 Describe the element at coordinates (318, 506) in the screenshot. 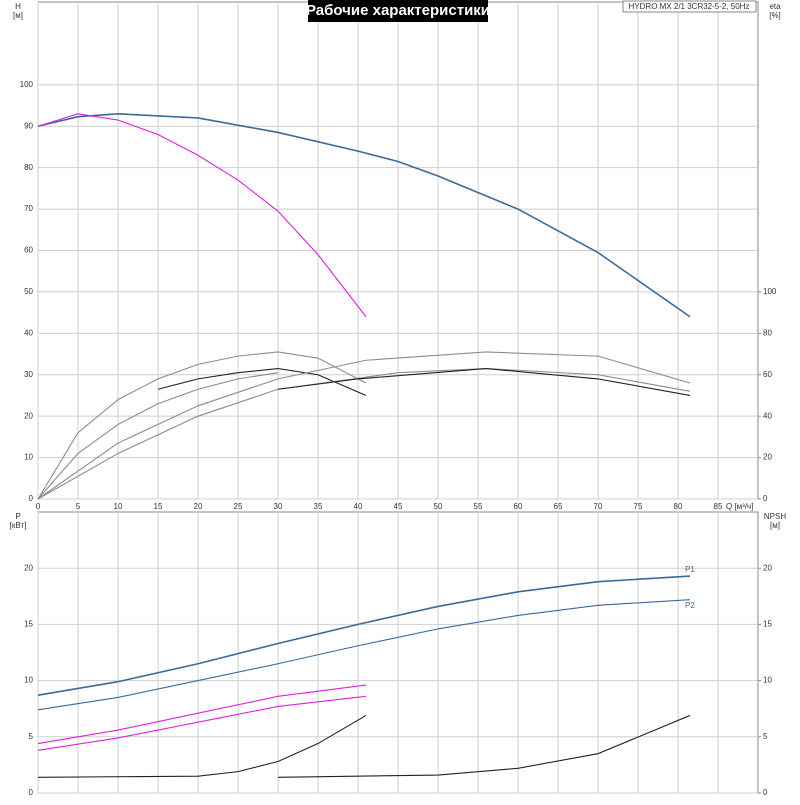

I see `x-tick-label: 35` at that location.